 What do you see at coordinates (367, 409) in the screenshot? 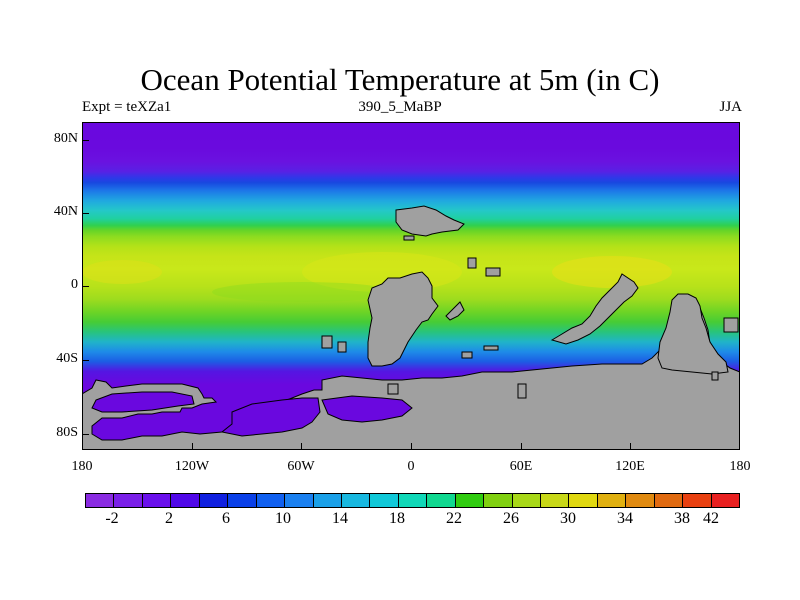
I see `inland-sea-east` at bounding box center [367, 409].